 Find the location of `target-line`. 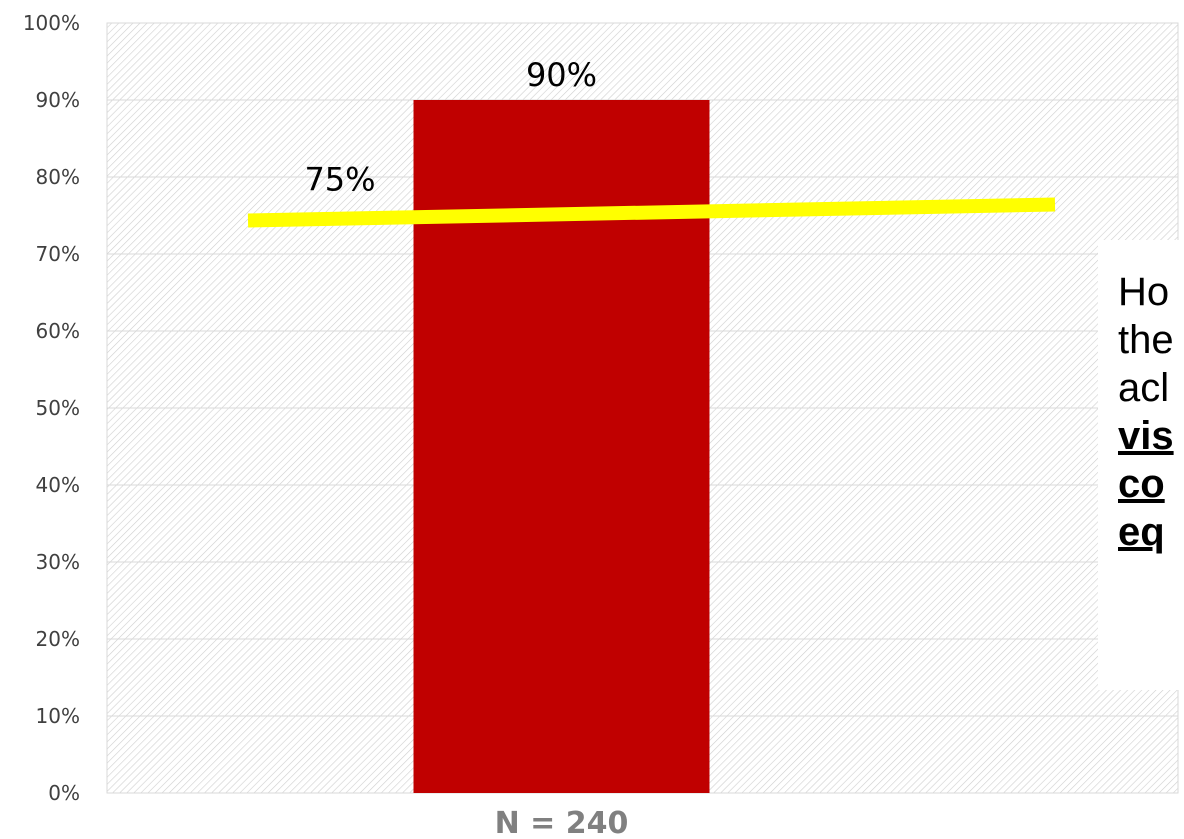

target-line is located at coordinates (651, 212).